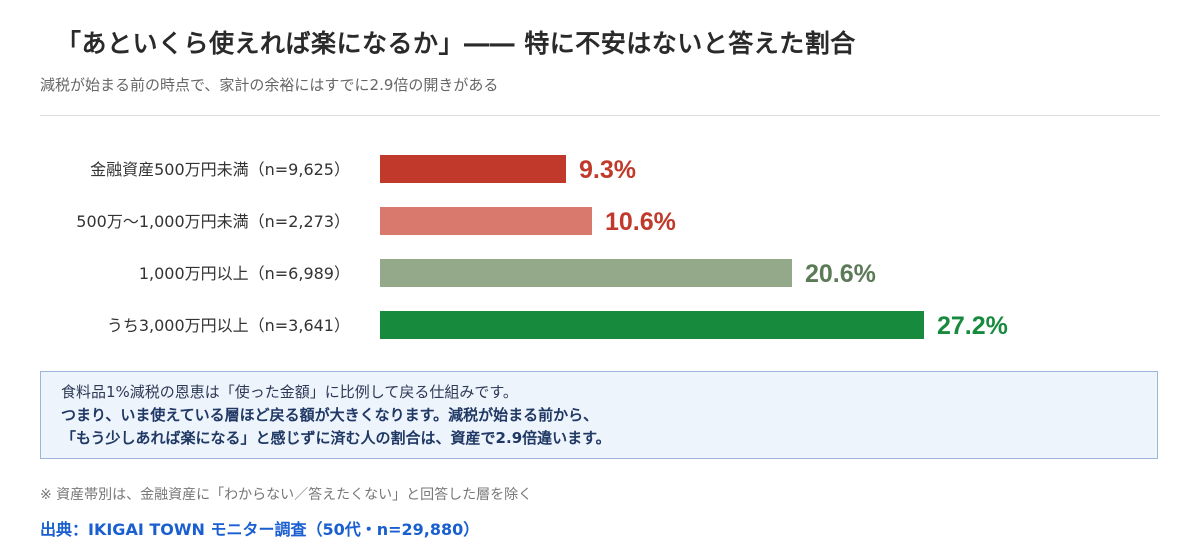 The height and width of the screenshot is (560, 1200). What do you see at coordinates (213, 221) in the screenshot?
I see `category-label: 500万〜1,000万円未満（n=2,273）` at bounding box center [213, 221].